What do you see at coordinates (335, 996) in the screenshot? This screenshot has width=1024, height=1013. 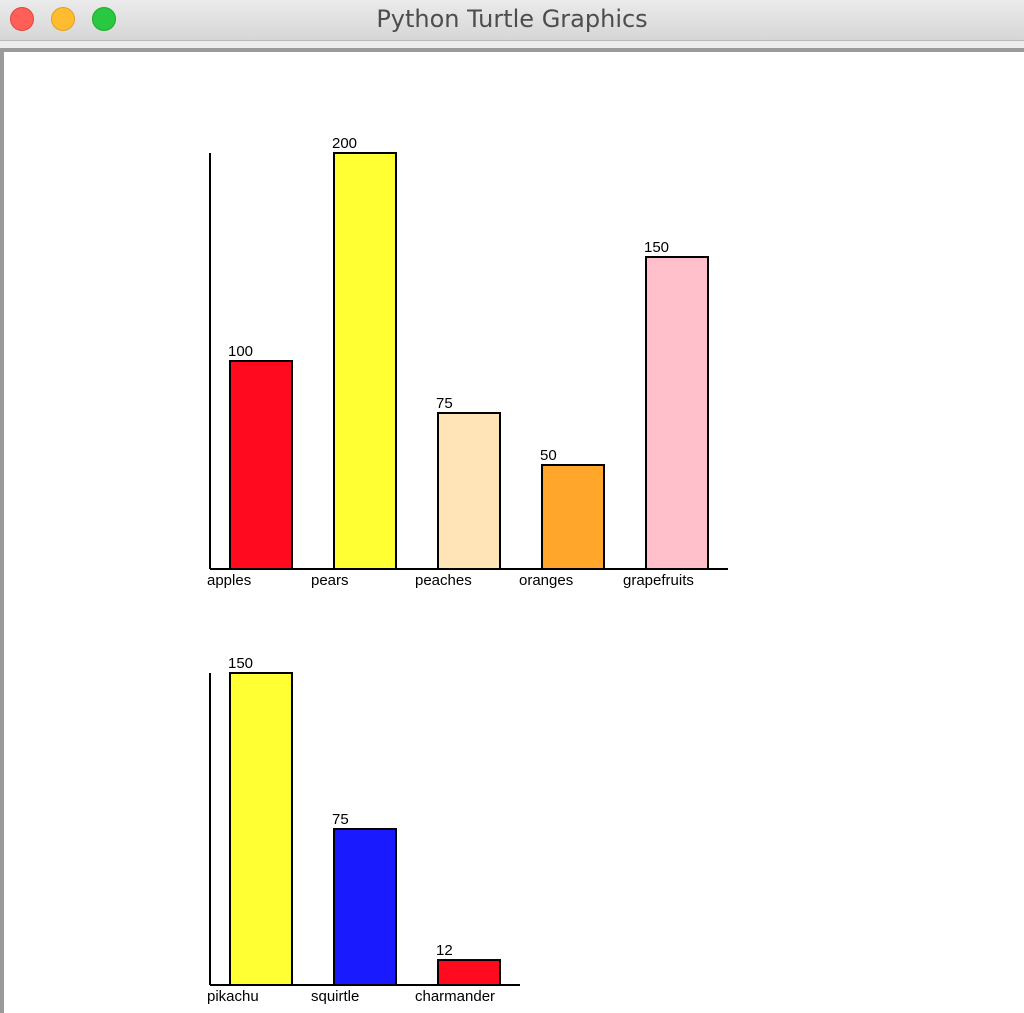 I see `category-label-squirtle: squirtle` at bounding box center [335, 996].